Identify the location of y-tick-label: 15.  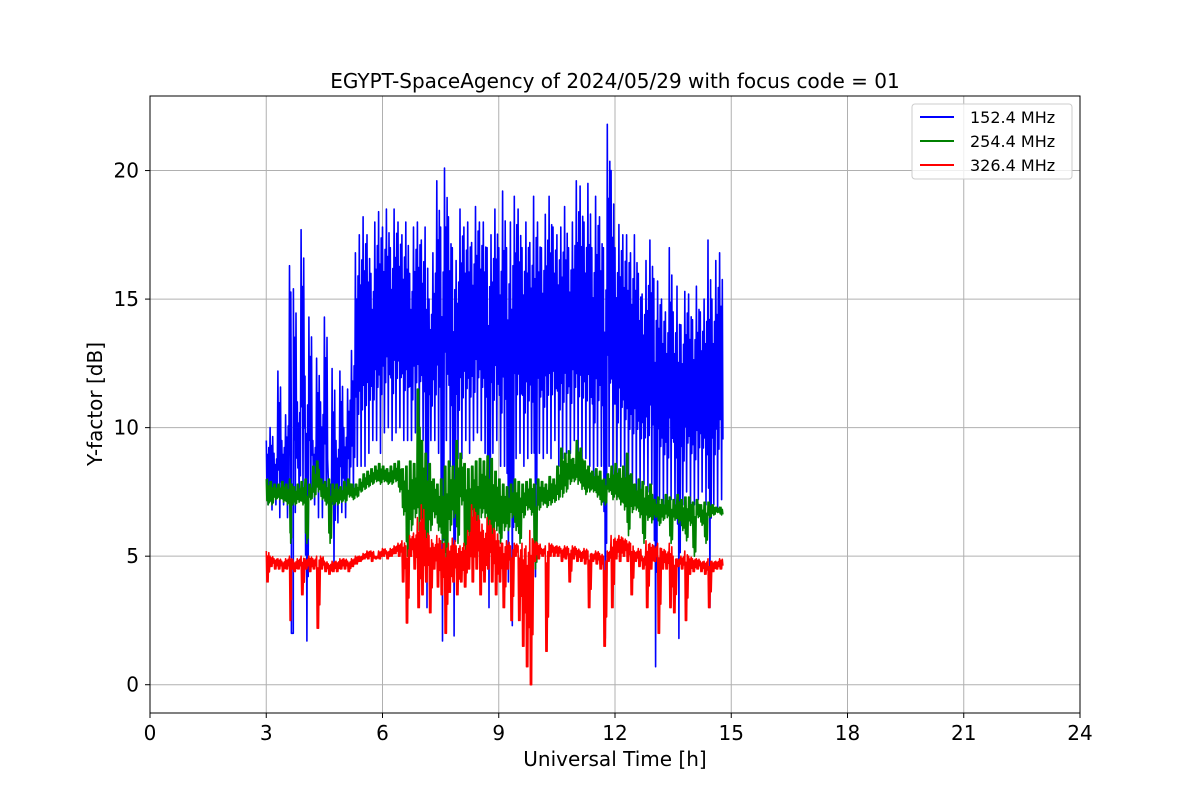
(126, 299).